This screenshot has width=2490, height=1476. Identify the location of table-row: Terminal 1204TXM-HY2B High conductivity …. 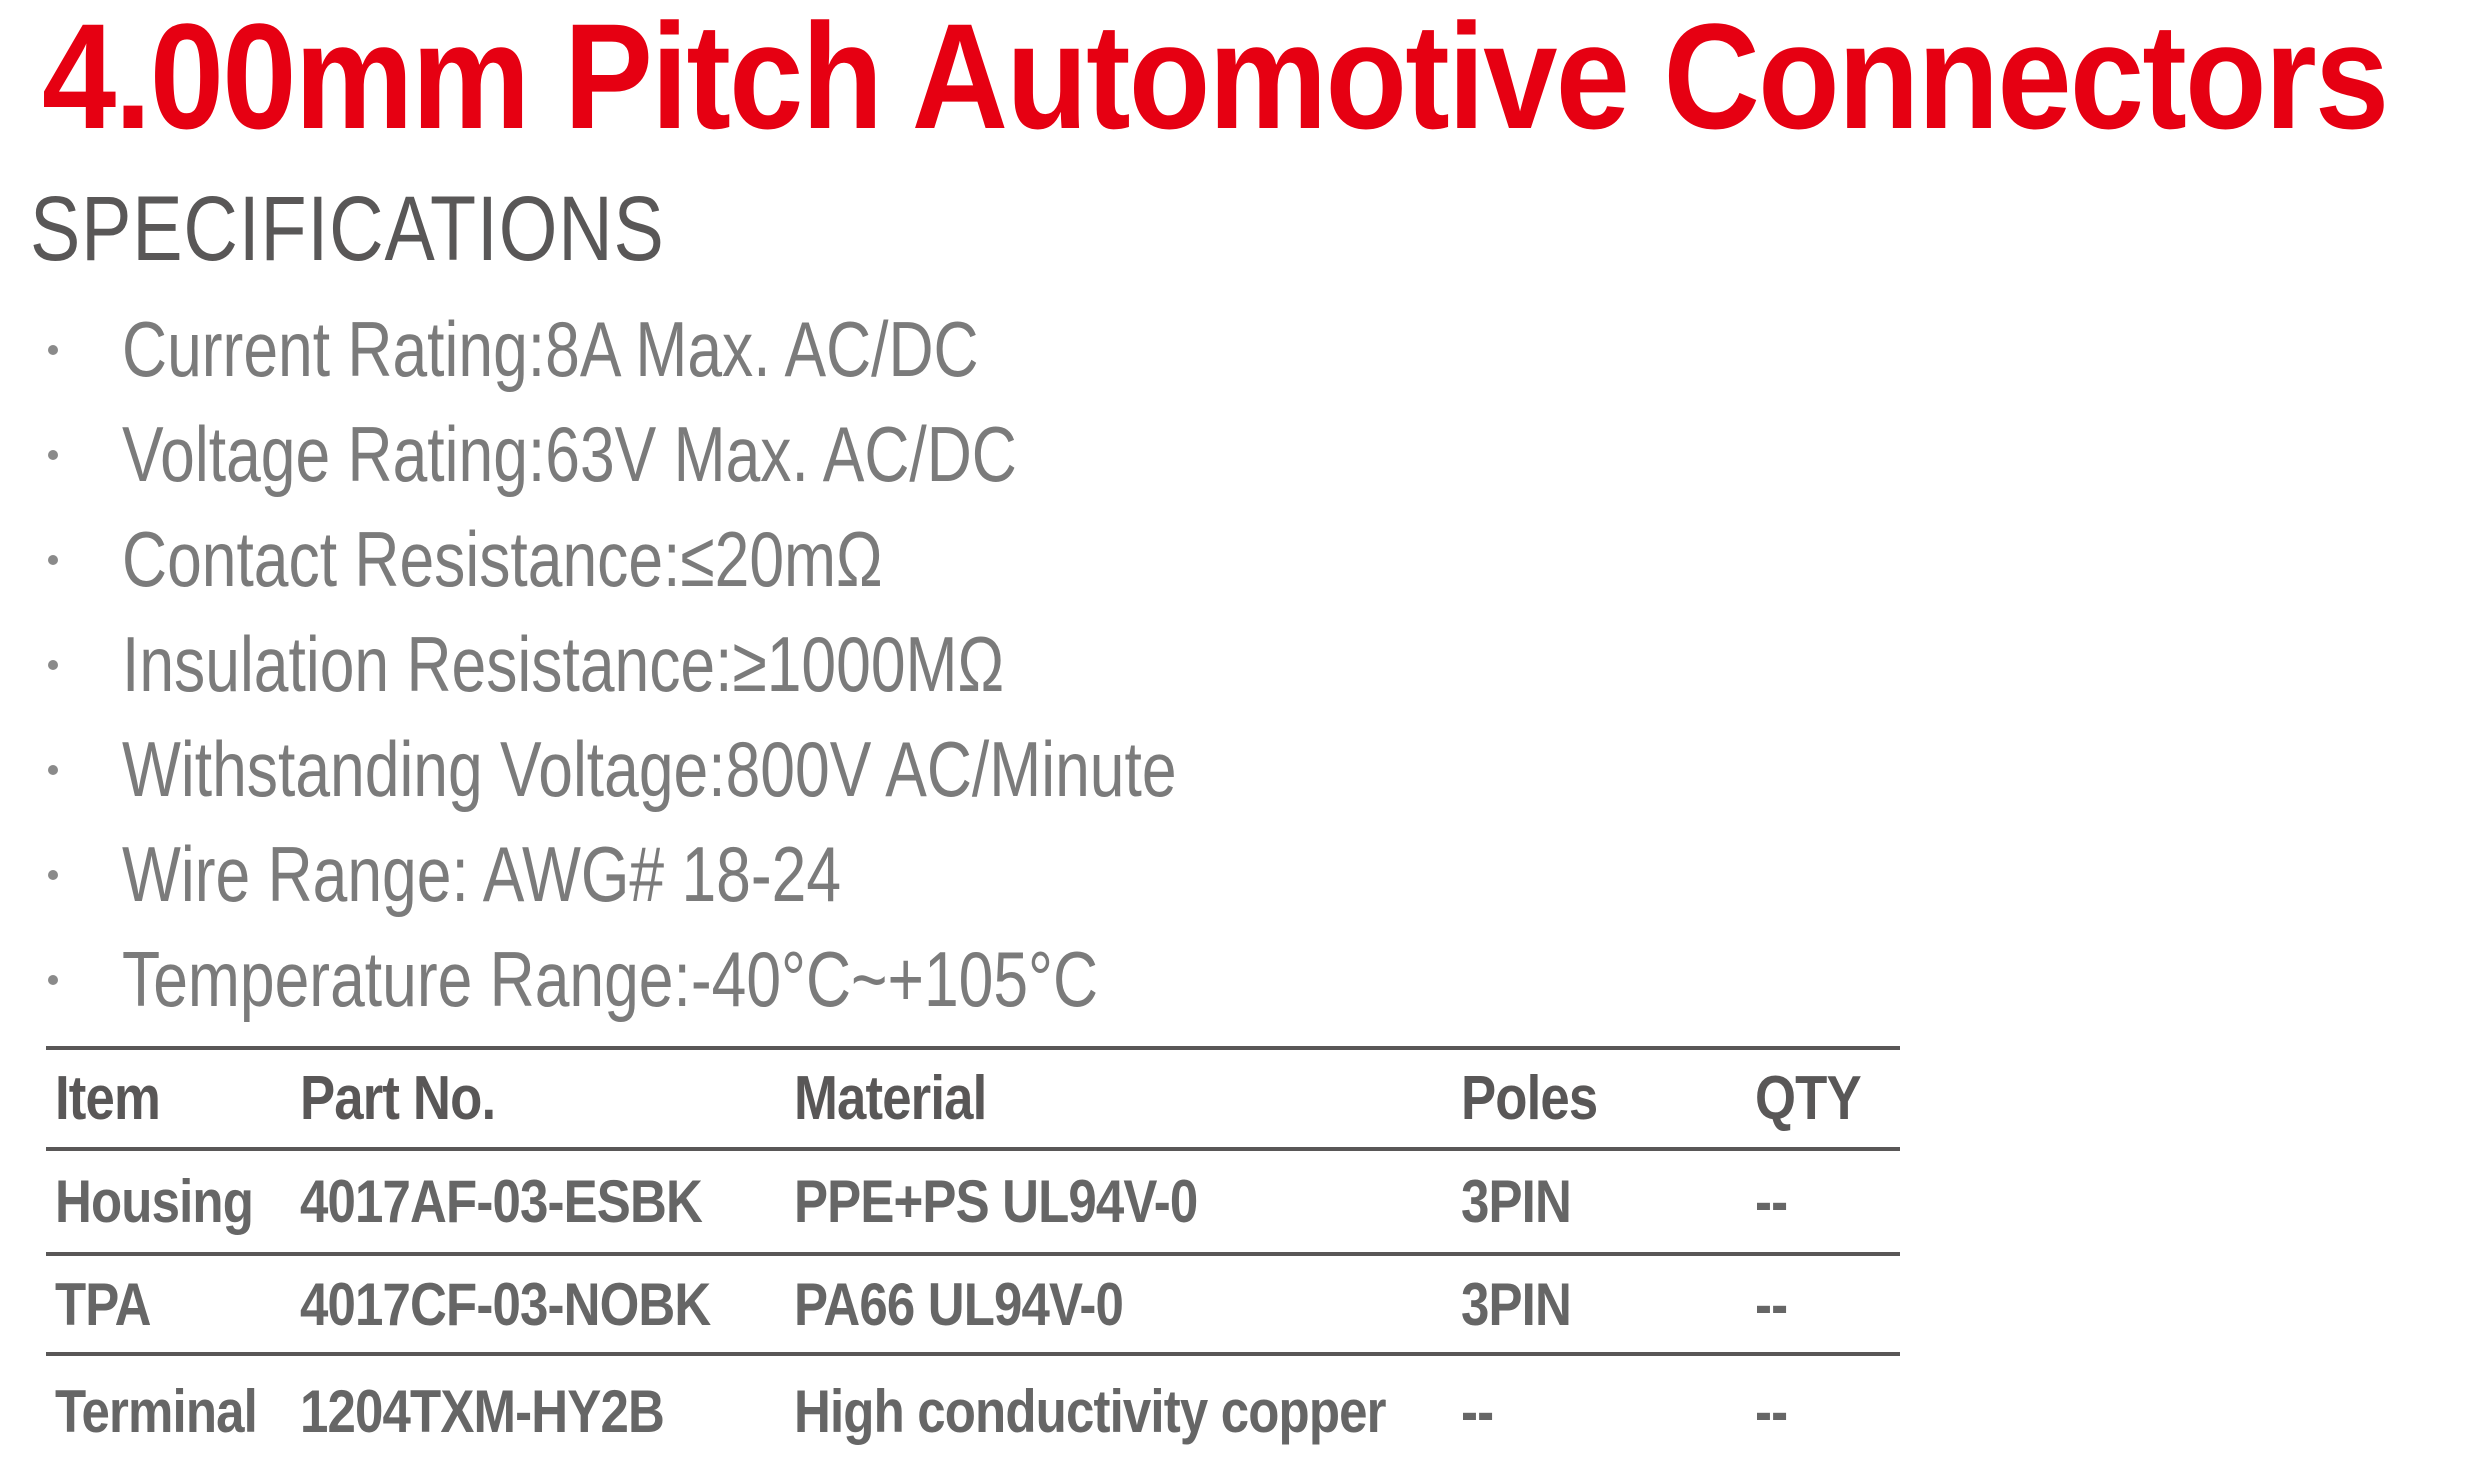
(973, 1410).